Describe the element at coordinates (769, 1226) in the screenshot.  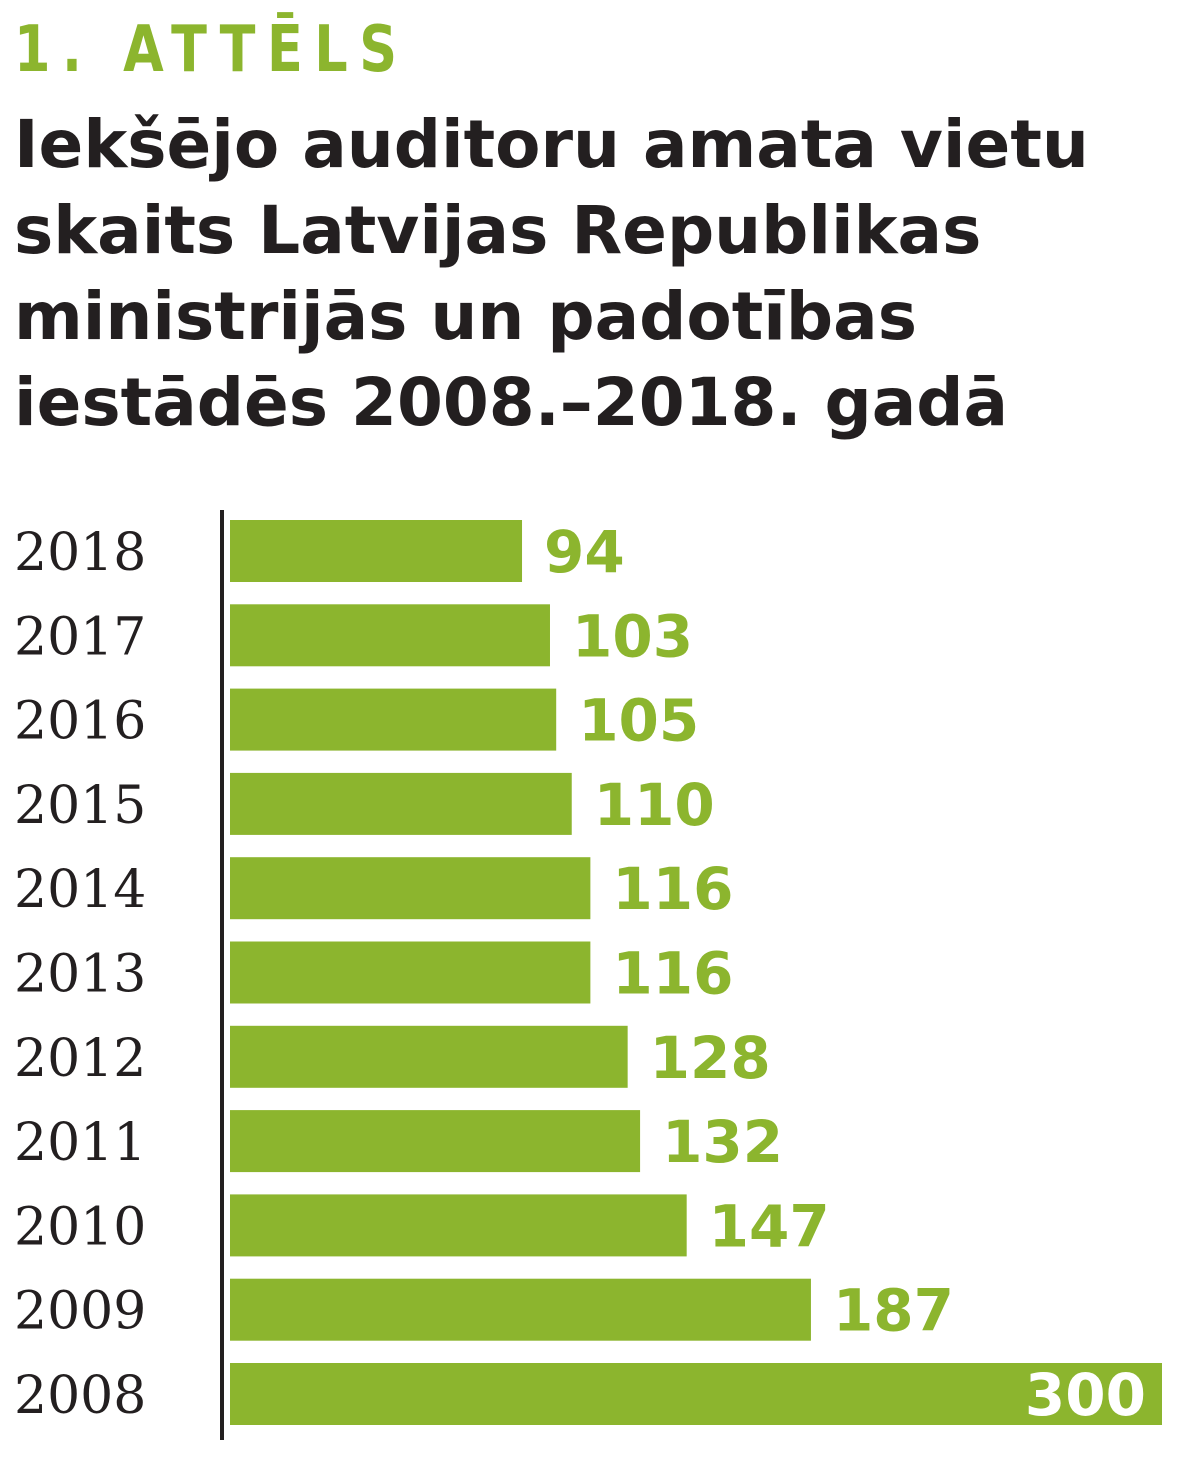
I see `data-label-2010: 147` at that location.